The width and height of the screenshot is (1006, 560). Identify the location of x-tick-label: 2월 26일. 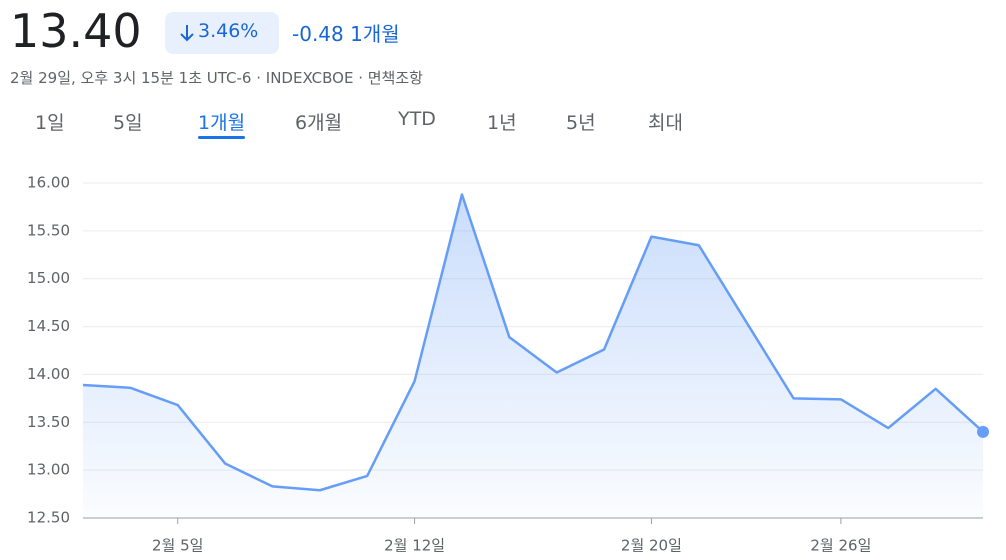
(840, 546).